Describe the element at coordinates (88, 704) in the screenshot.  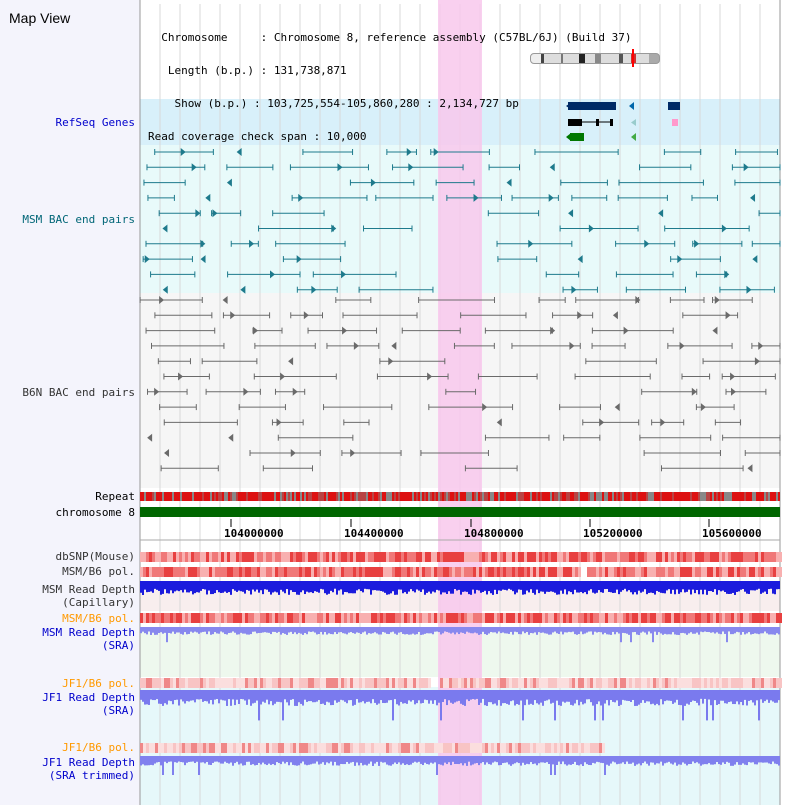
I see `track-label-jf1-depth-sra: JF1 Read Depth (SRA)` at that location.